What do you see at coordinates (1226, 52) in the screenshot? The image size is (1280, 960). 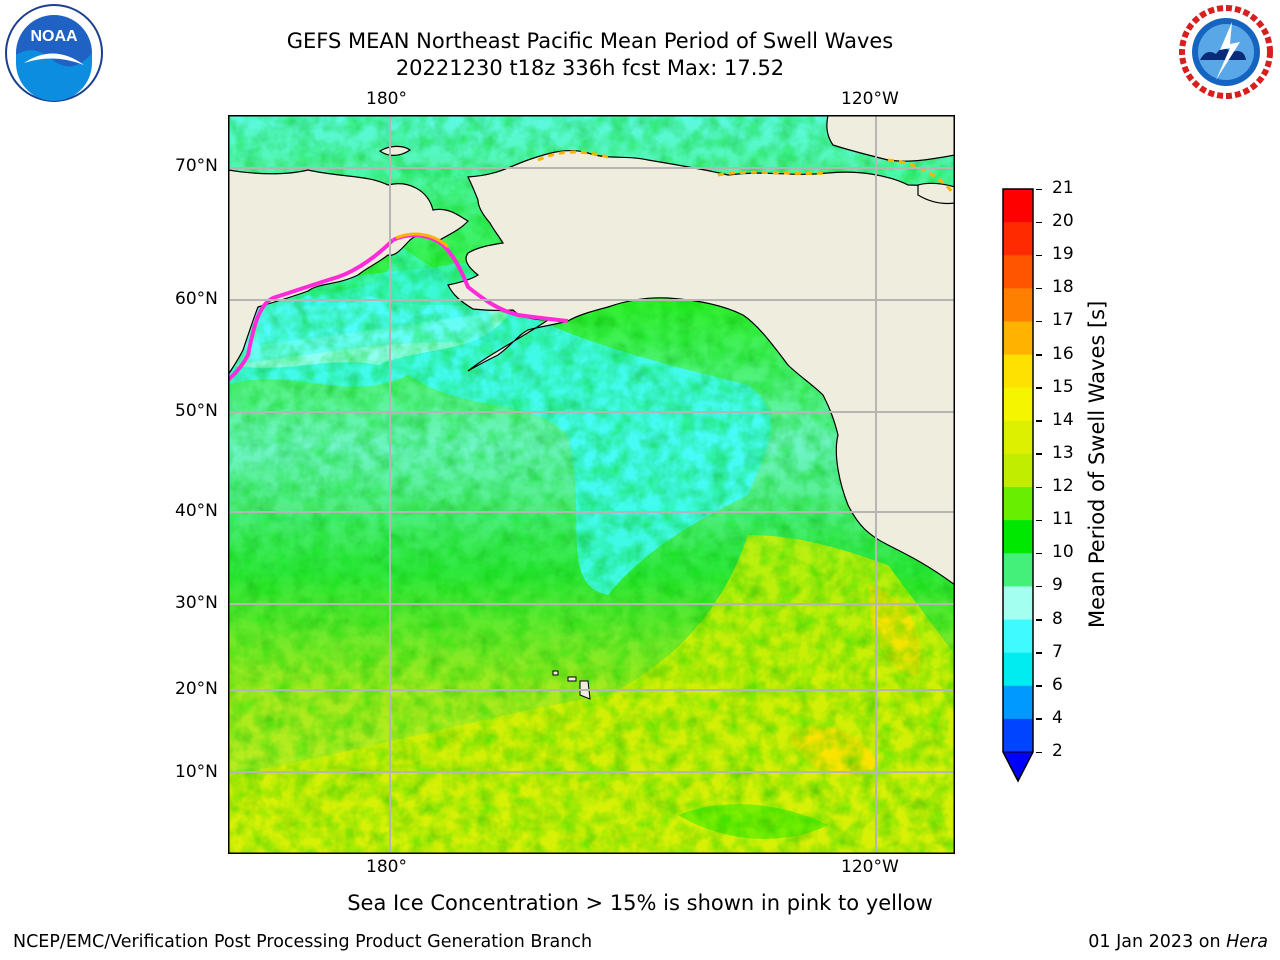 I see `nws-logo` at bounding box center [1226, 52].